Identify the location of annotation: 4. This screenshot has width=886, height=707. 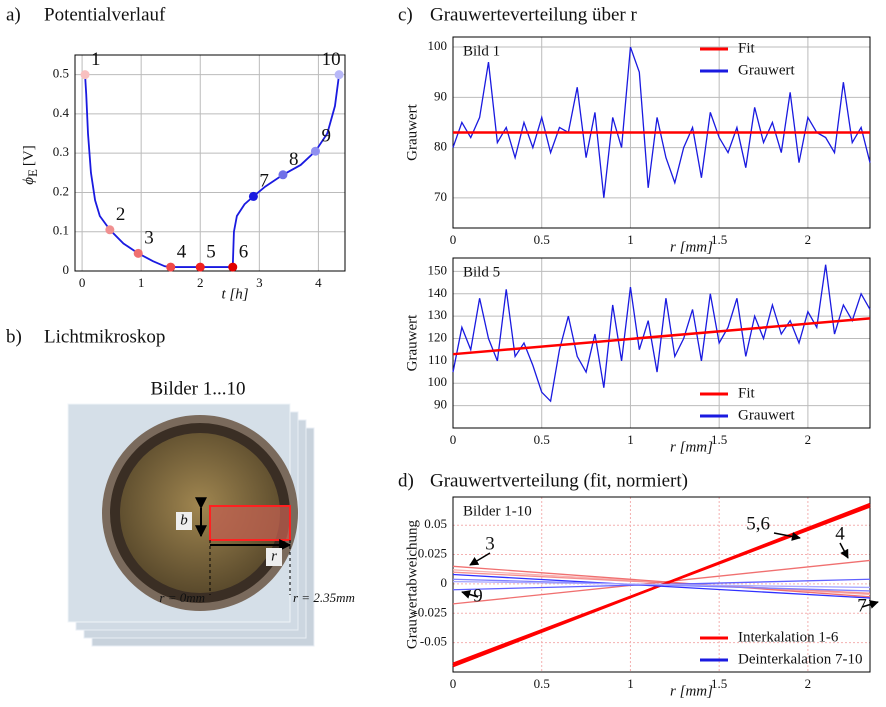
(840, 533).